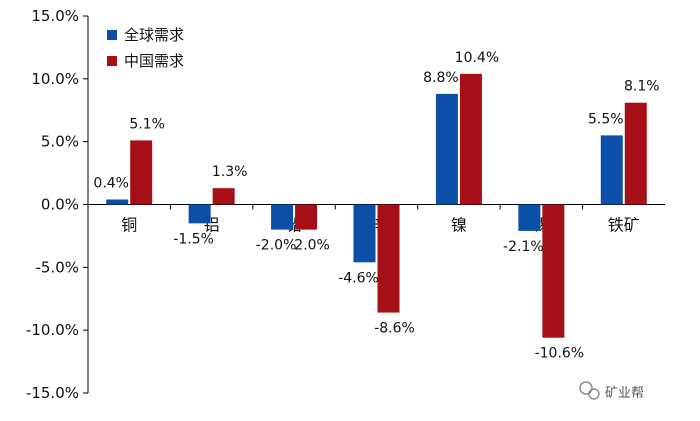 This screenshot has width=700, height=421. Describe the element at coordinates (642, 87) in the screenshot. I see `data-label: 8.1%` at that location.